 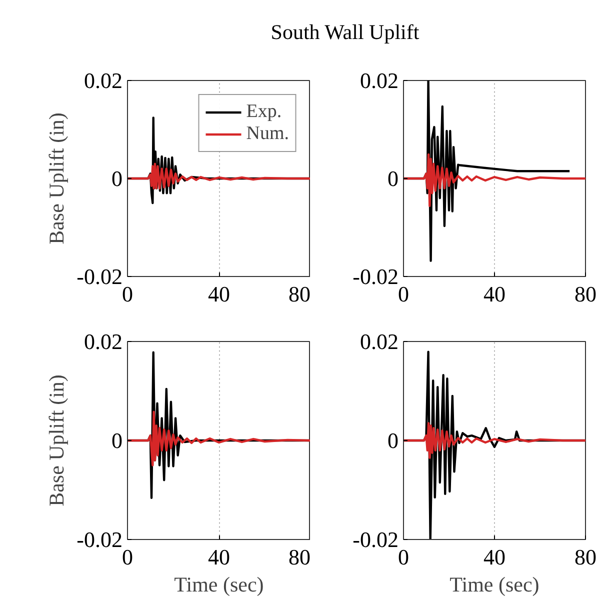 I want to click on legend-label: Exp., so click(x=264, y=112).